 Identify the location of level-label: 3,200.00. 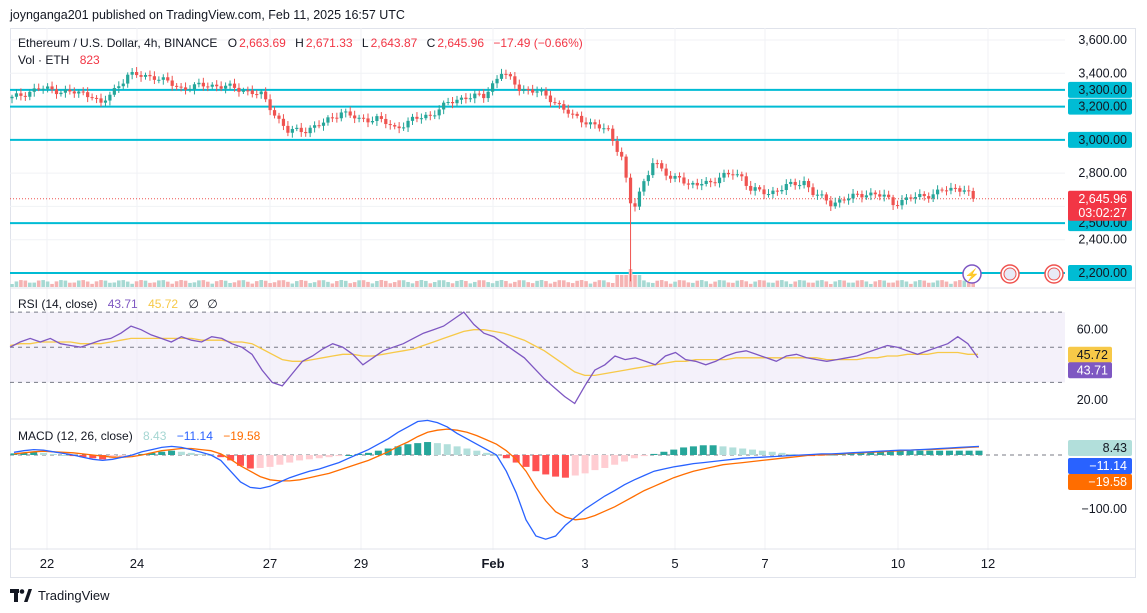
(1102, 107).